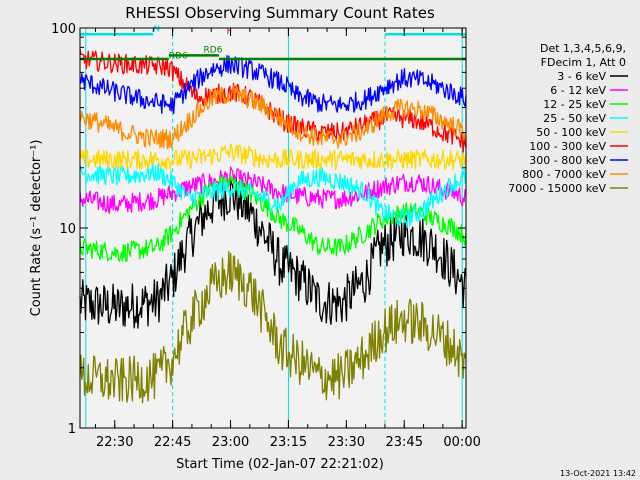 Image resolution: width=640 pixels, height=480 pixels. Describe the element at coordinates (273, 47) in the screenshot. I see `state-lines` at that location.